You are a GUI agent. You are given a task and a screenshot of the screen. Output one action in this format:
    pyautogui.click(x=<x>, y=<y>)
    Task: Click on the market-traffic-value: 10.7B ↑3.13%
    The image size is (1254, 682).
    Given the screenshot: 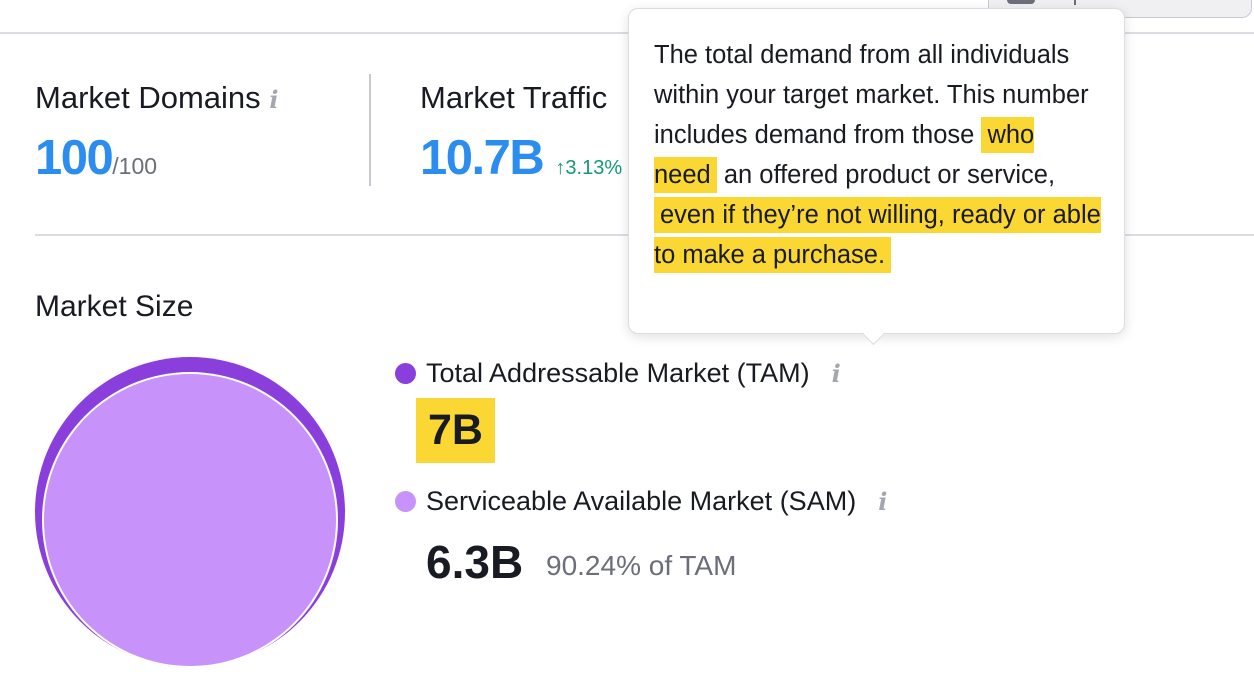 What is the action you would take?
    pyautogui.click(x=521, y=158)
    